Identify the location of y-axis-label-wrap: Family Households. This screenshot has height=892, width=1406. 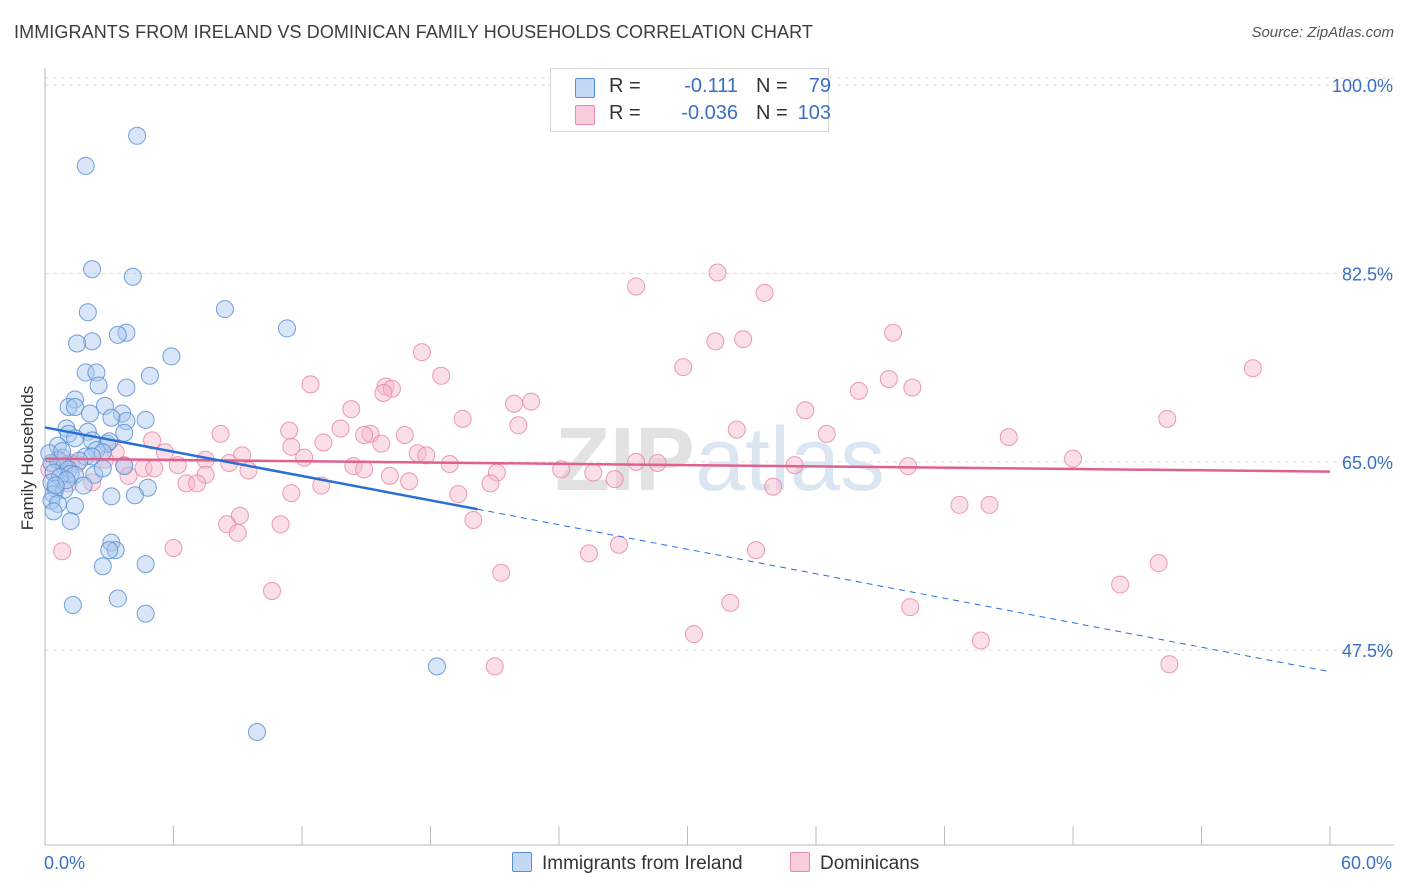
(28, 422).